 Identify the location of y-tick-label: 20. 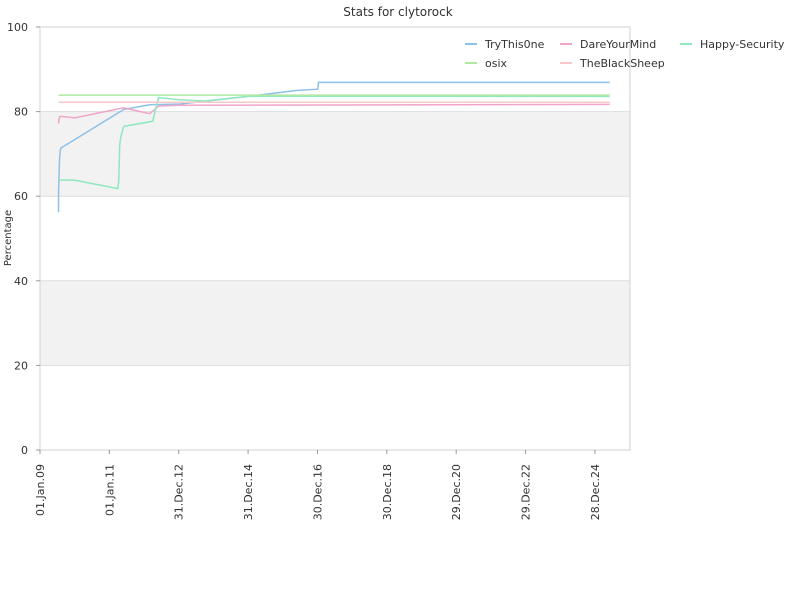
(21, 365).